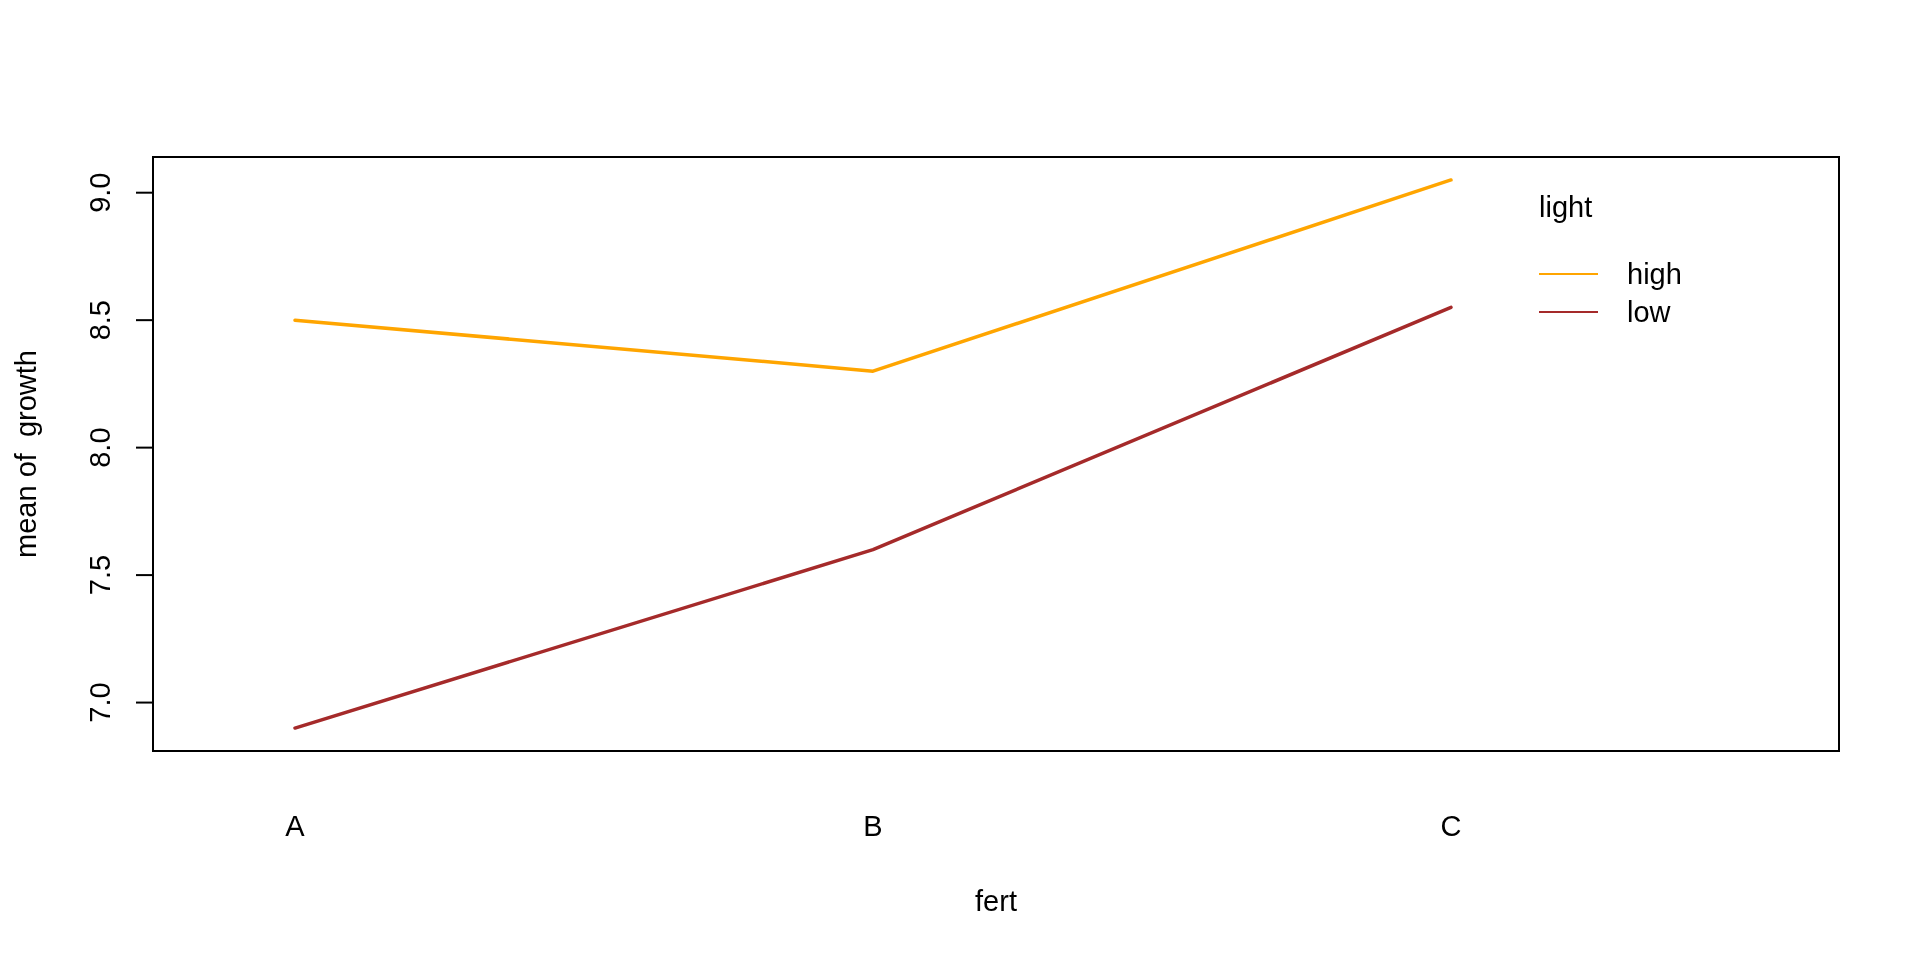 The image size is (1920, 960). I want to click on y-tick-label: 9.0, so click(100, 192).